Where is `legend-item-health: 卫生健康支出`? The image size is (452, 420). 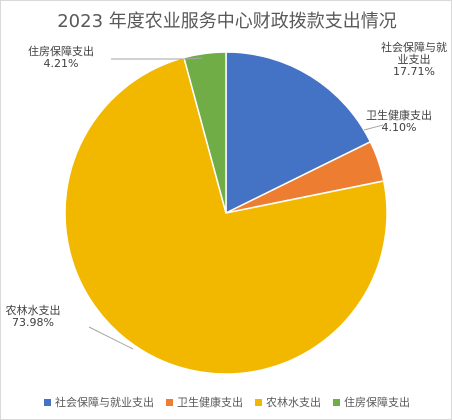 legend-item-health: 卫生健康支出 is located at coordinates (204, 402).